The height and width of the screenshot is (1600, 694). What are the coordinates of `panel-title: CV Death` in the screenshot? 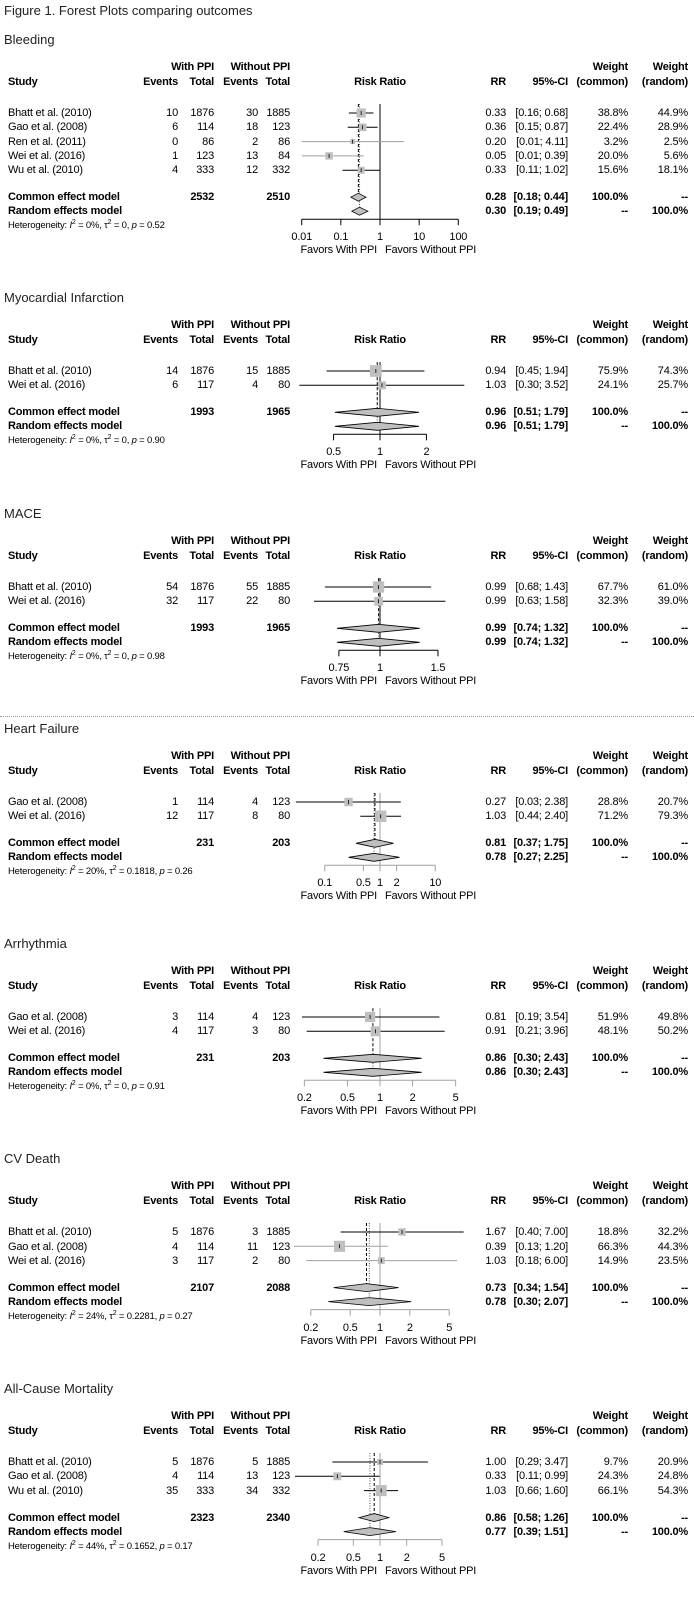 It's located at (32, 1159).